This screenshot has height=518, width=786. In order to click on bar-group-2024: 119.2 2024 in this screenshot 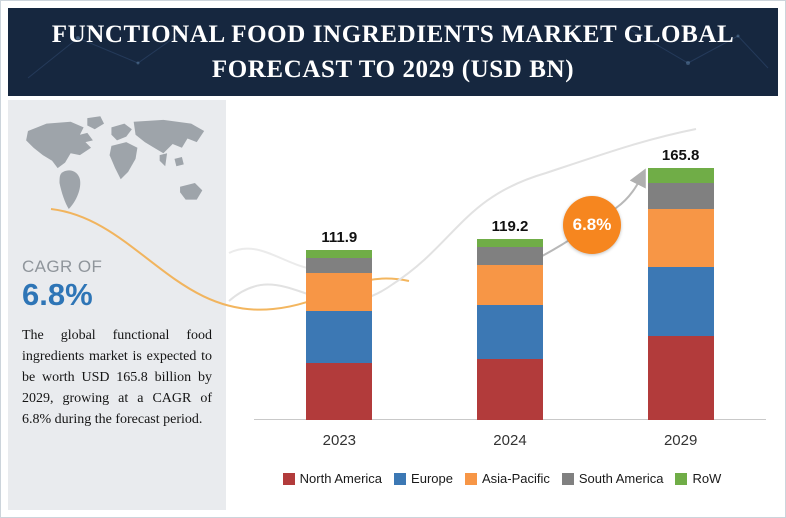, I will do `click(509, 333)`.